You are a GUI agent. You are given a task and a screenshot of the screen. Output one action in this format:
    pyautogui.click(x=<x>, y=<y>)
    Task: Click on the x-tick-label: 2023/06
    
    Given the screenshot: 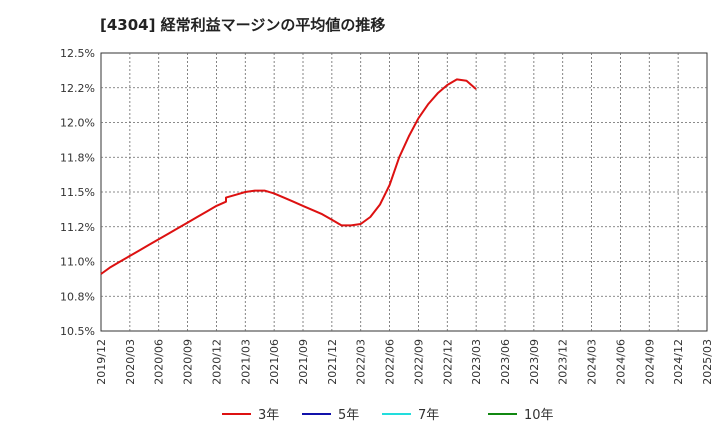 What is the action you would take?
    pyautogui.click(x=505, y=362)
    